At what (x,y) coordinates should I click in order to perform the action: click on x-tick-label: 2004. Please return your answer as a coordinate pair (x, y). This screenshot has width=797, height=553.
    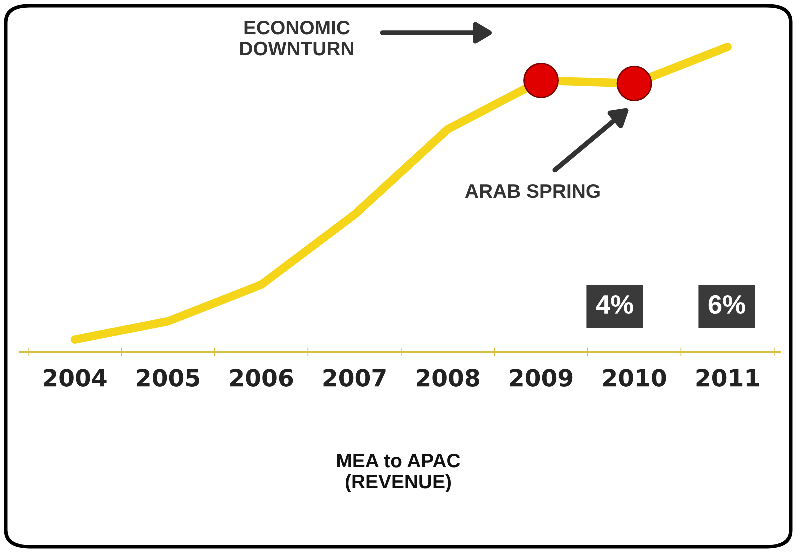
    Looking at the image, I should click on (75, 378).